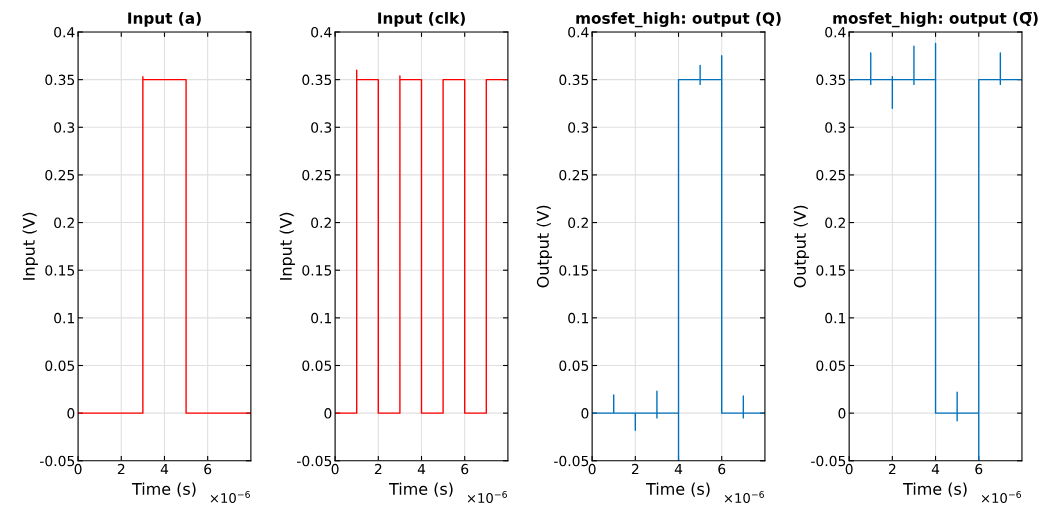 The image size is (1041, 516). I want to click on chart-title: Input (clk), so click(421, 19).